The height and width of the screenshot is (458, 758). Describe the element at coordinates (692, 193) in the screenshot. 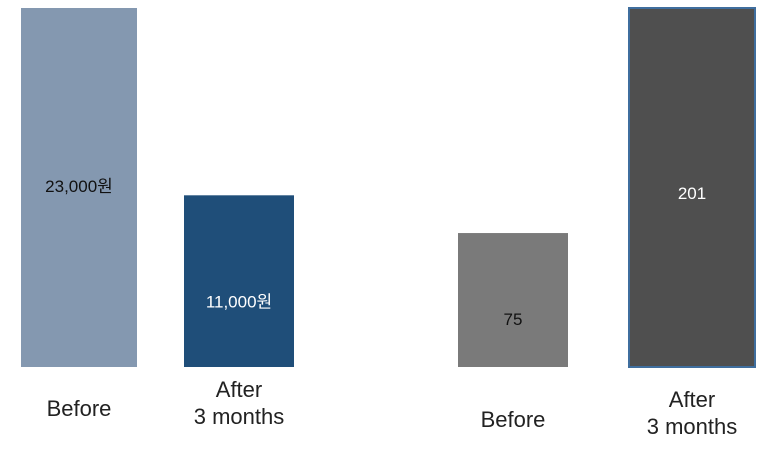

I see `data-label-2-2: 201` at that location.